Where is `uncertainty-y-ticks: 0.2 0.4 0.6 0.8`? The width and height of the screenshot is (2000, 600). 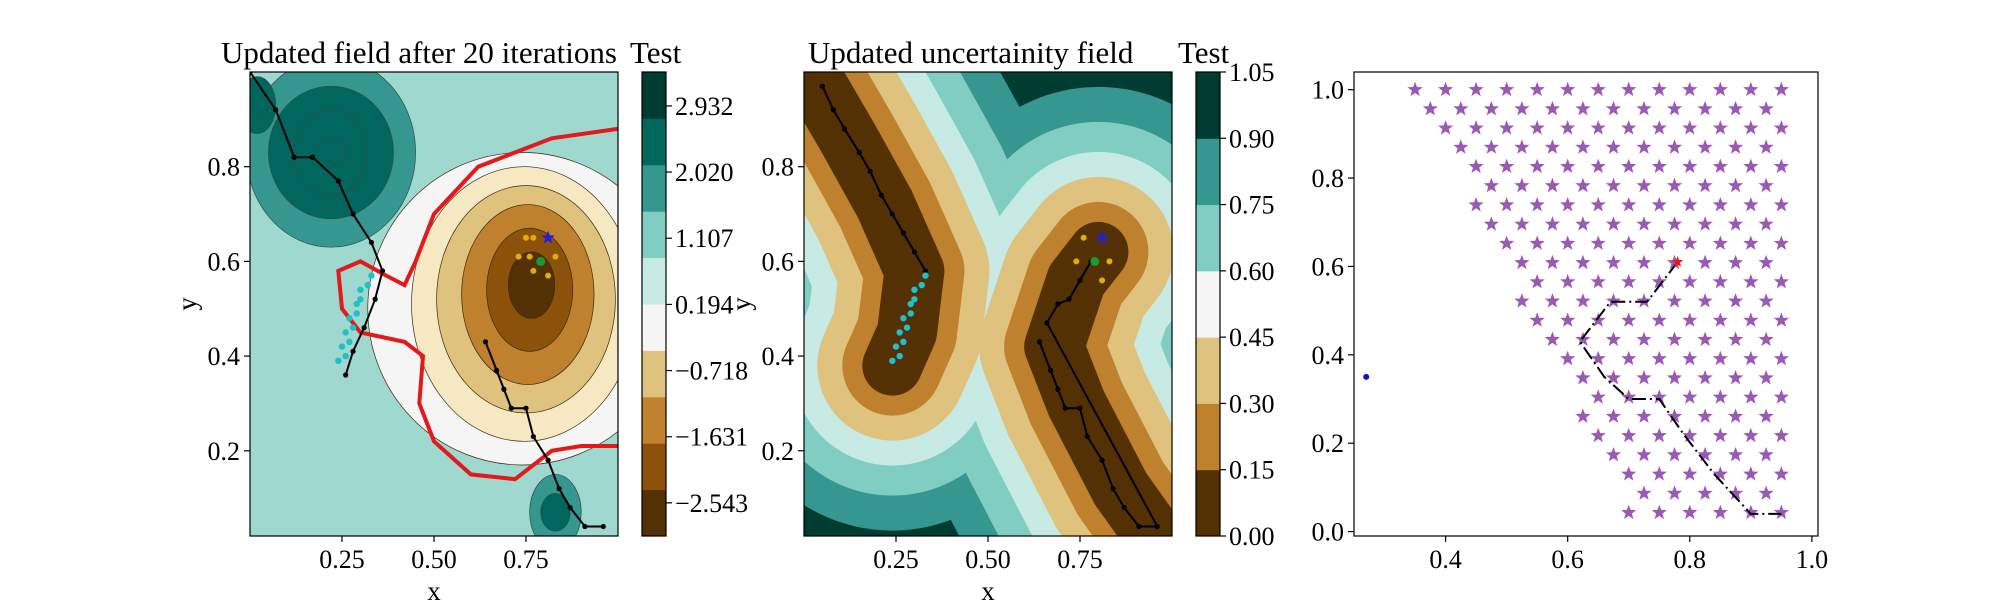 uncertainty-y-ticks: 0.2 0.4 0.6 0.8 is located at coordinates (783, 309).